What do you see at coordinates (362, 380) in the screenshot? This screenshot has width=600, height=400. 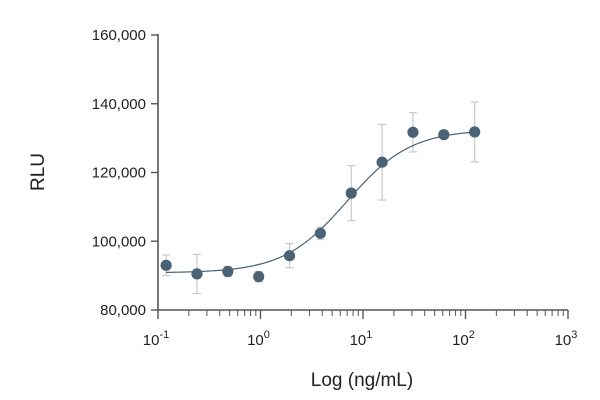 I see `x-axis-title: Log (ng/mL)` at bounding box center [362, 380].